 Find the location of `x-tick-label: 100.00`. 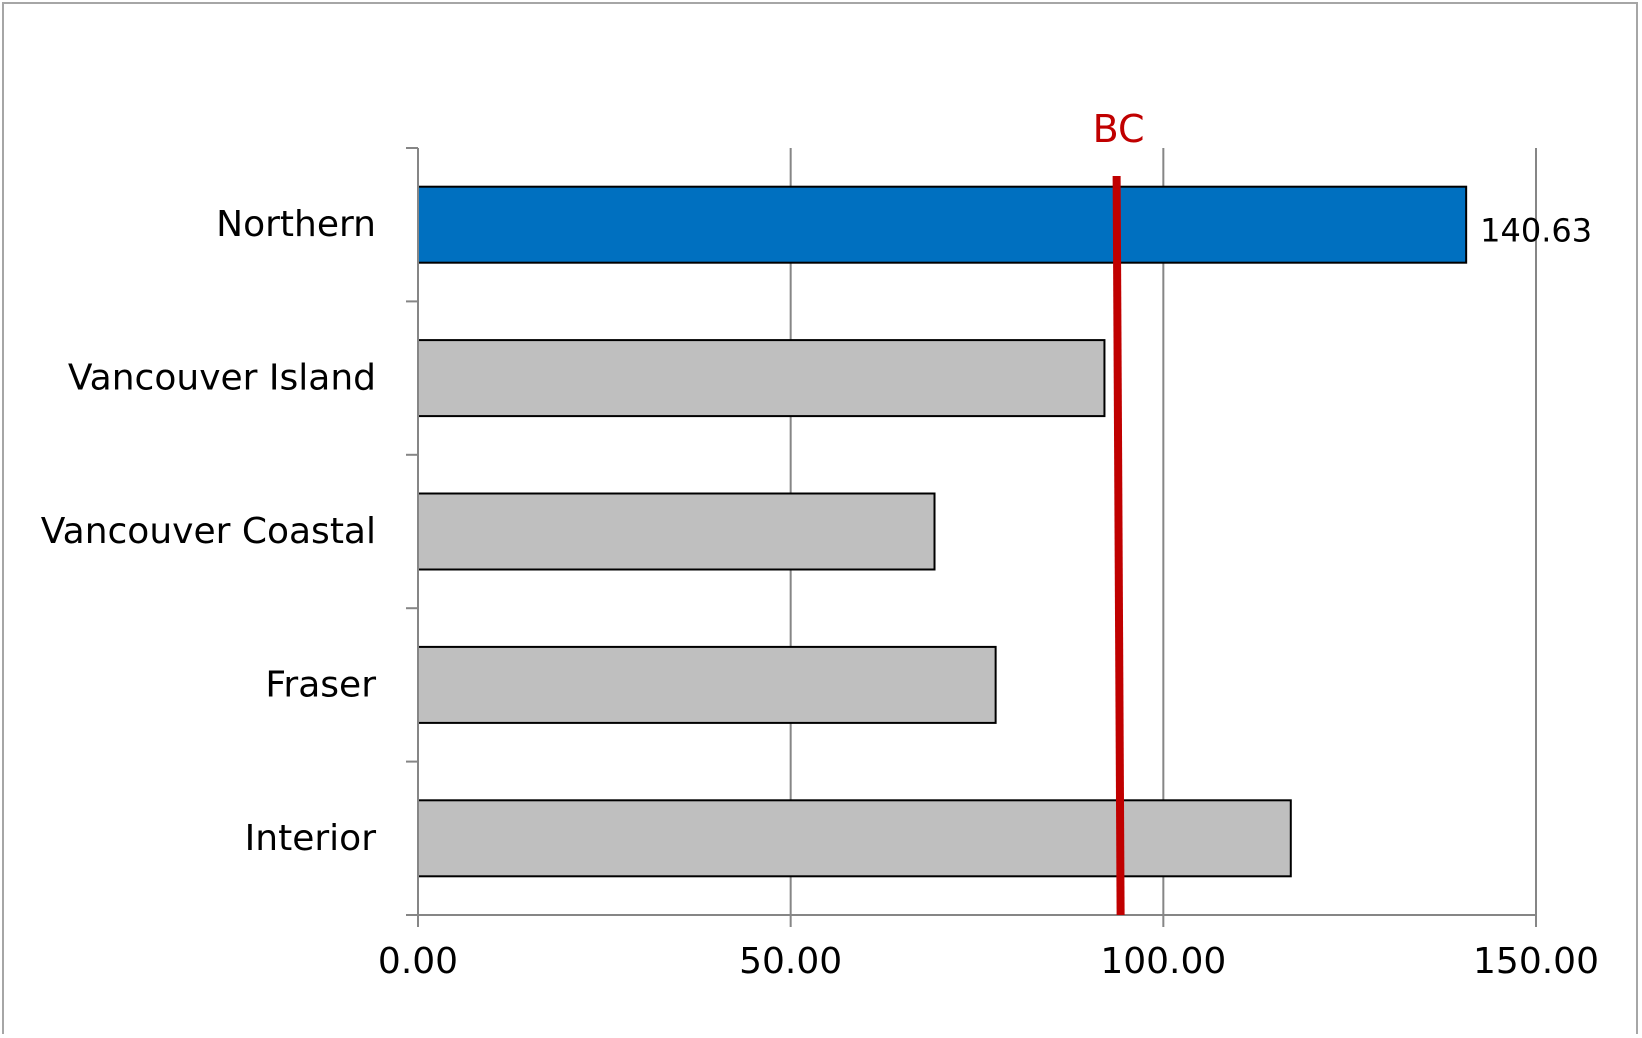

x-tick-label: 100.00 is located at coordinates (1163, 961).